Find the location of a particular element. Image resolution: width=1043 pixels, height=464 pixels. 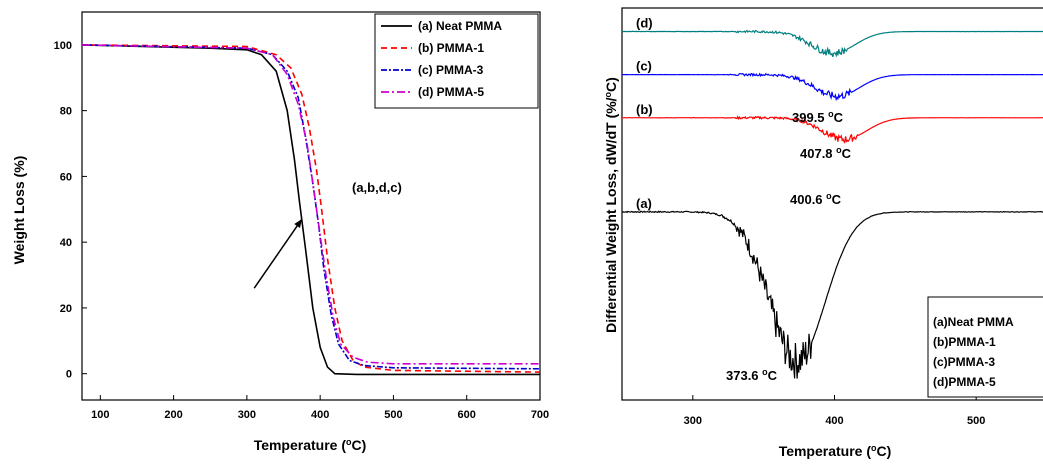

tga-x-tick-label: 600 is located at coordinates (467, 415).